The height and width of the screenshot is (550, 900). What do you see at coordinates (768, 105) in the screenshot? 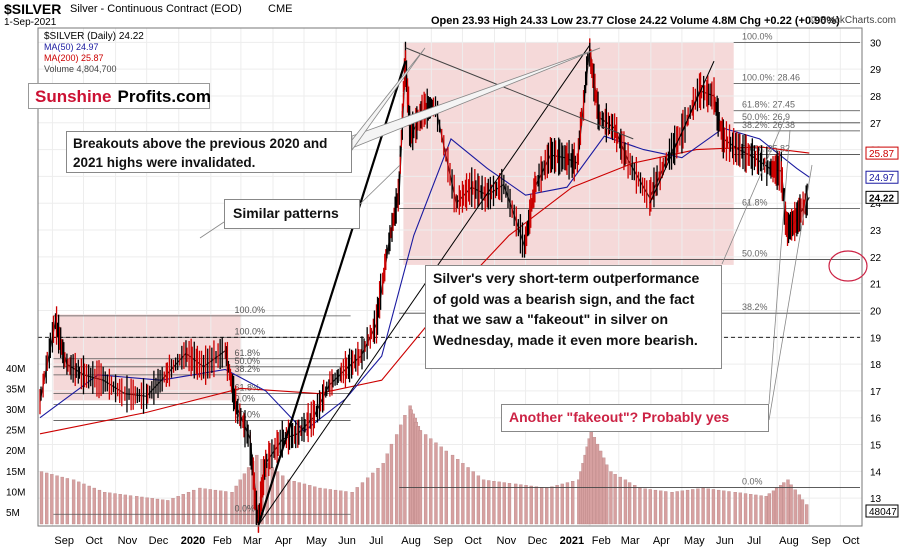
I see `fib-label-2021: 61.8%: 27.45` at bounding box center [768, 105].